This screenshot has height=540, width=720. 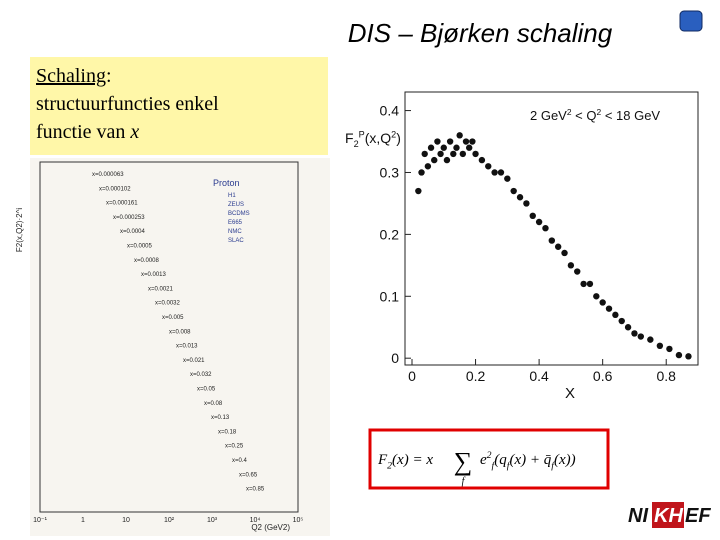 I want to click on rich-text: 2 GeV2 < Q2 < 18 GeV, so click(x=595, y=115).